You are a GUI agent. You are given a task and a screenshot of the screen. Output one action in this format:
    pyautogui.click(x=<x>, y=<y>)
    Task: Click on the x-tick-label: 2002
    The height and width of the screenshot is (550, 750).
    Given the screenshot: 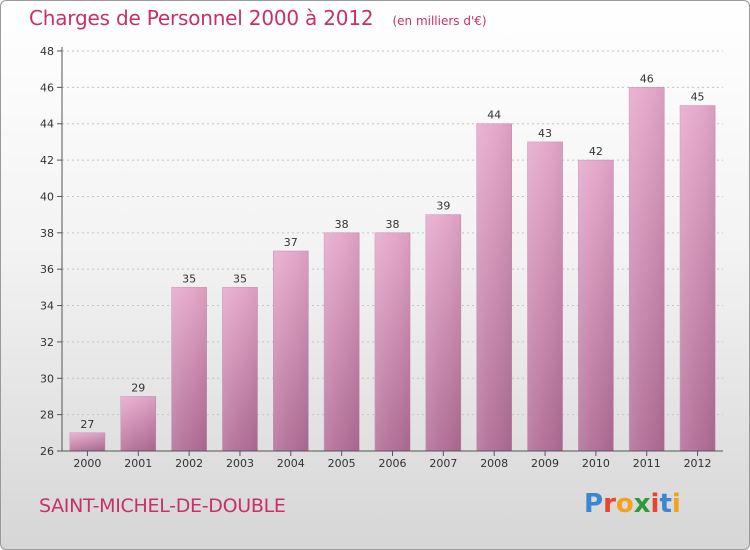 What is the action you would take?
    pyautogui.click(x=189, y=463)
    